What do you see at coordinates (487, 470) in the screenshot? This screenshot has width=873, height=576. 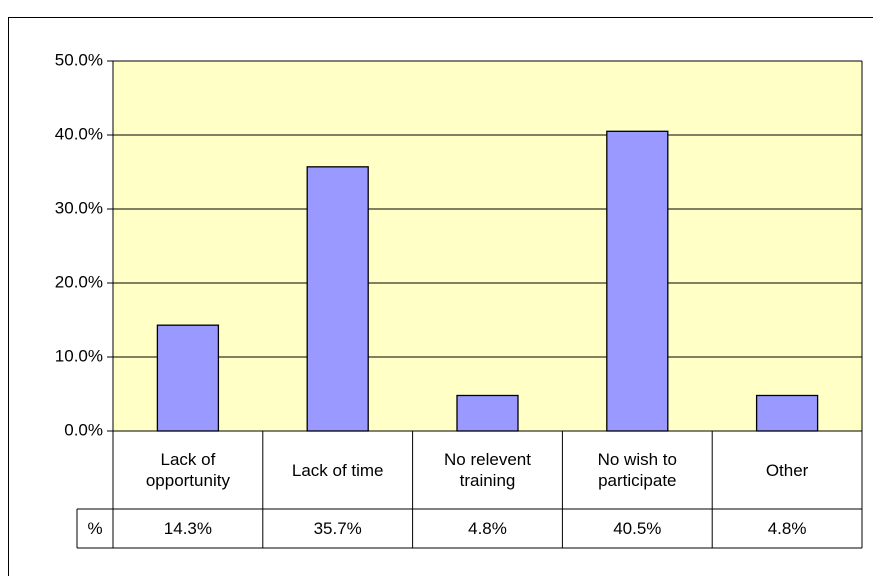 I see `category-label: No relevent training` at bounding box center [487, 470].